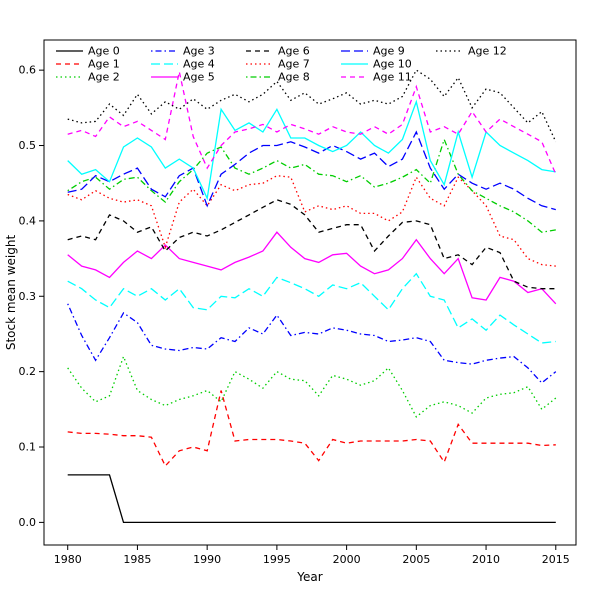 The image size is (600, 600). Describe the element at coordinates (294, 77) in the screenshot. I see `legend-label-age-8: Age 8` at that location.